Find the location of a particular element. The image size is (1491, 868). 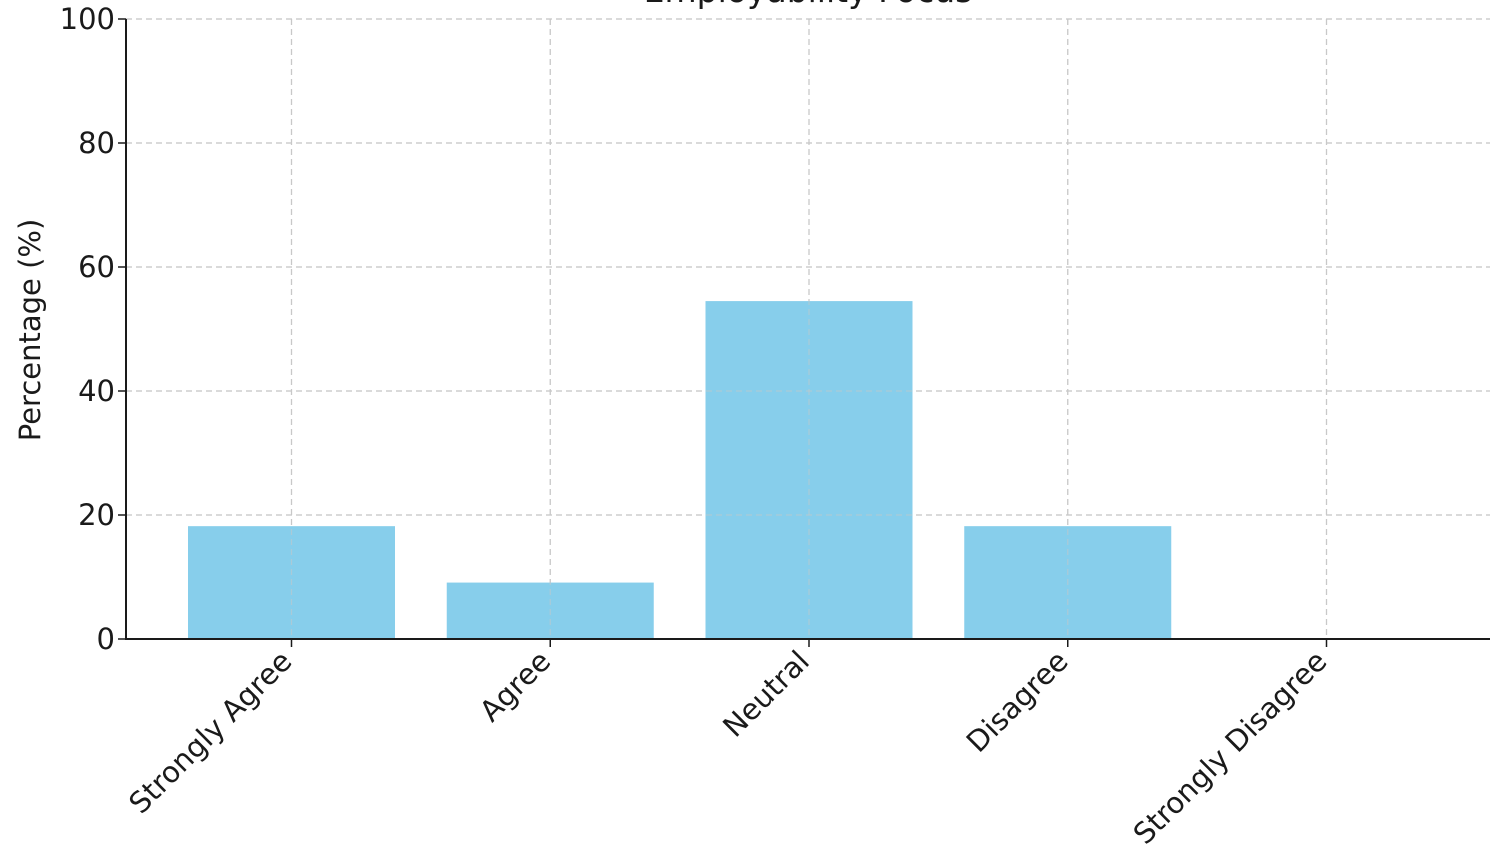

y-ticks: 0 20 40 60 80 100 is located at coordinates (93, 329).